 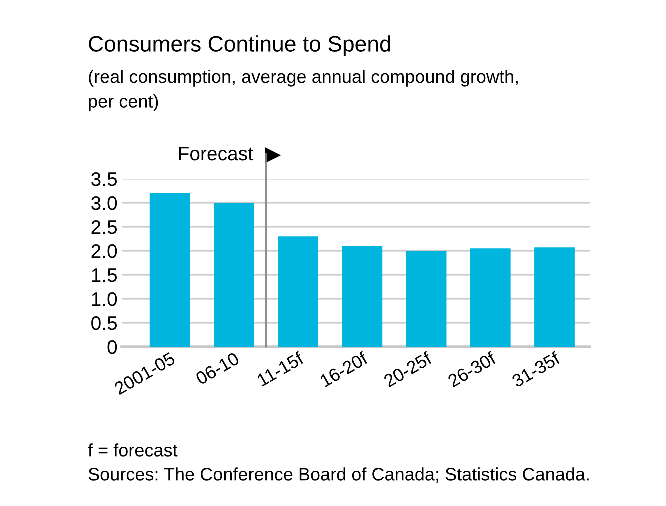 What do you see at coordinates (105, 179) in the screenshot?
I see `y-tick-label: 3.5` at bounding box center [105, 179].